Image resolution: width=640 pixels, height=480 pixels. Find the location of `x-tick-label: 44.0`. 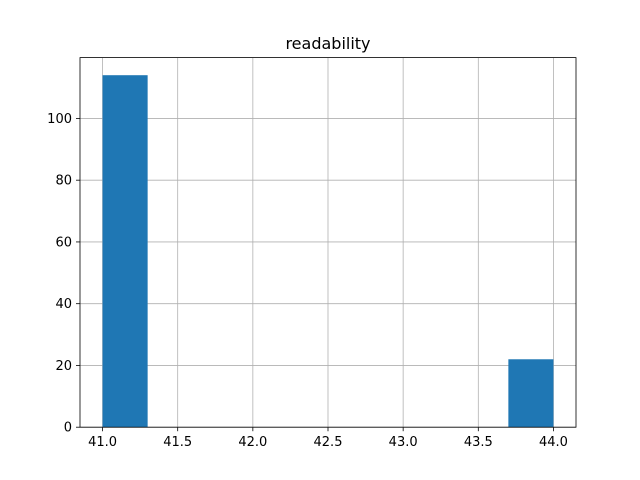

x-tick-label: 44.0 is located at coordinates (553, 442).